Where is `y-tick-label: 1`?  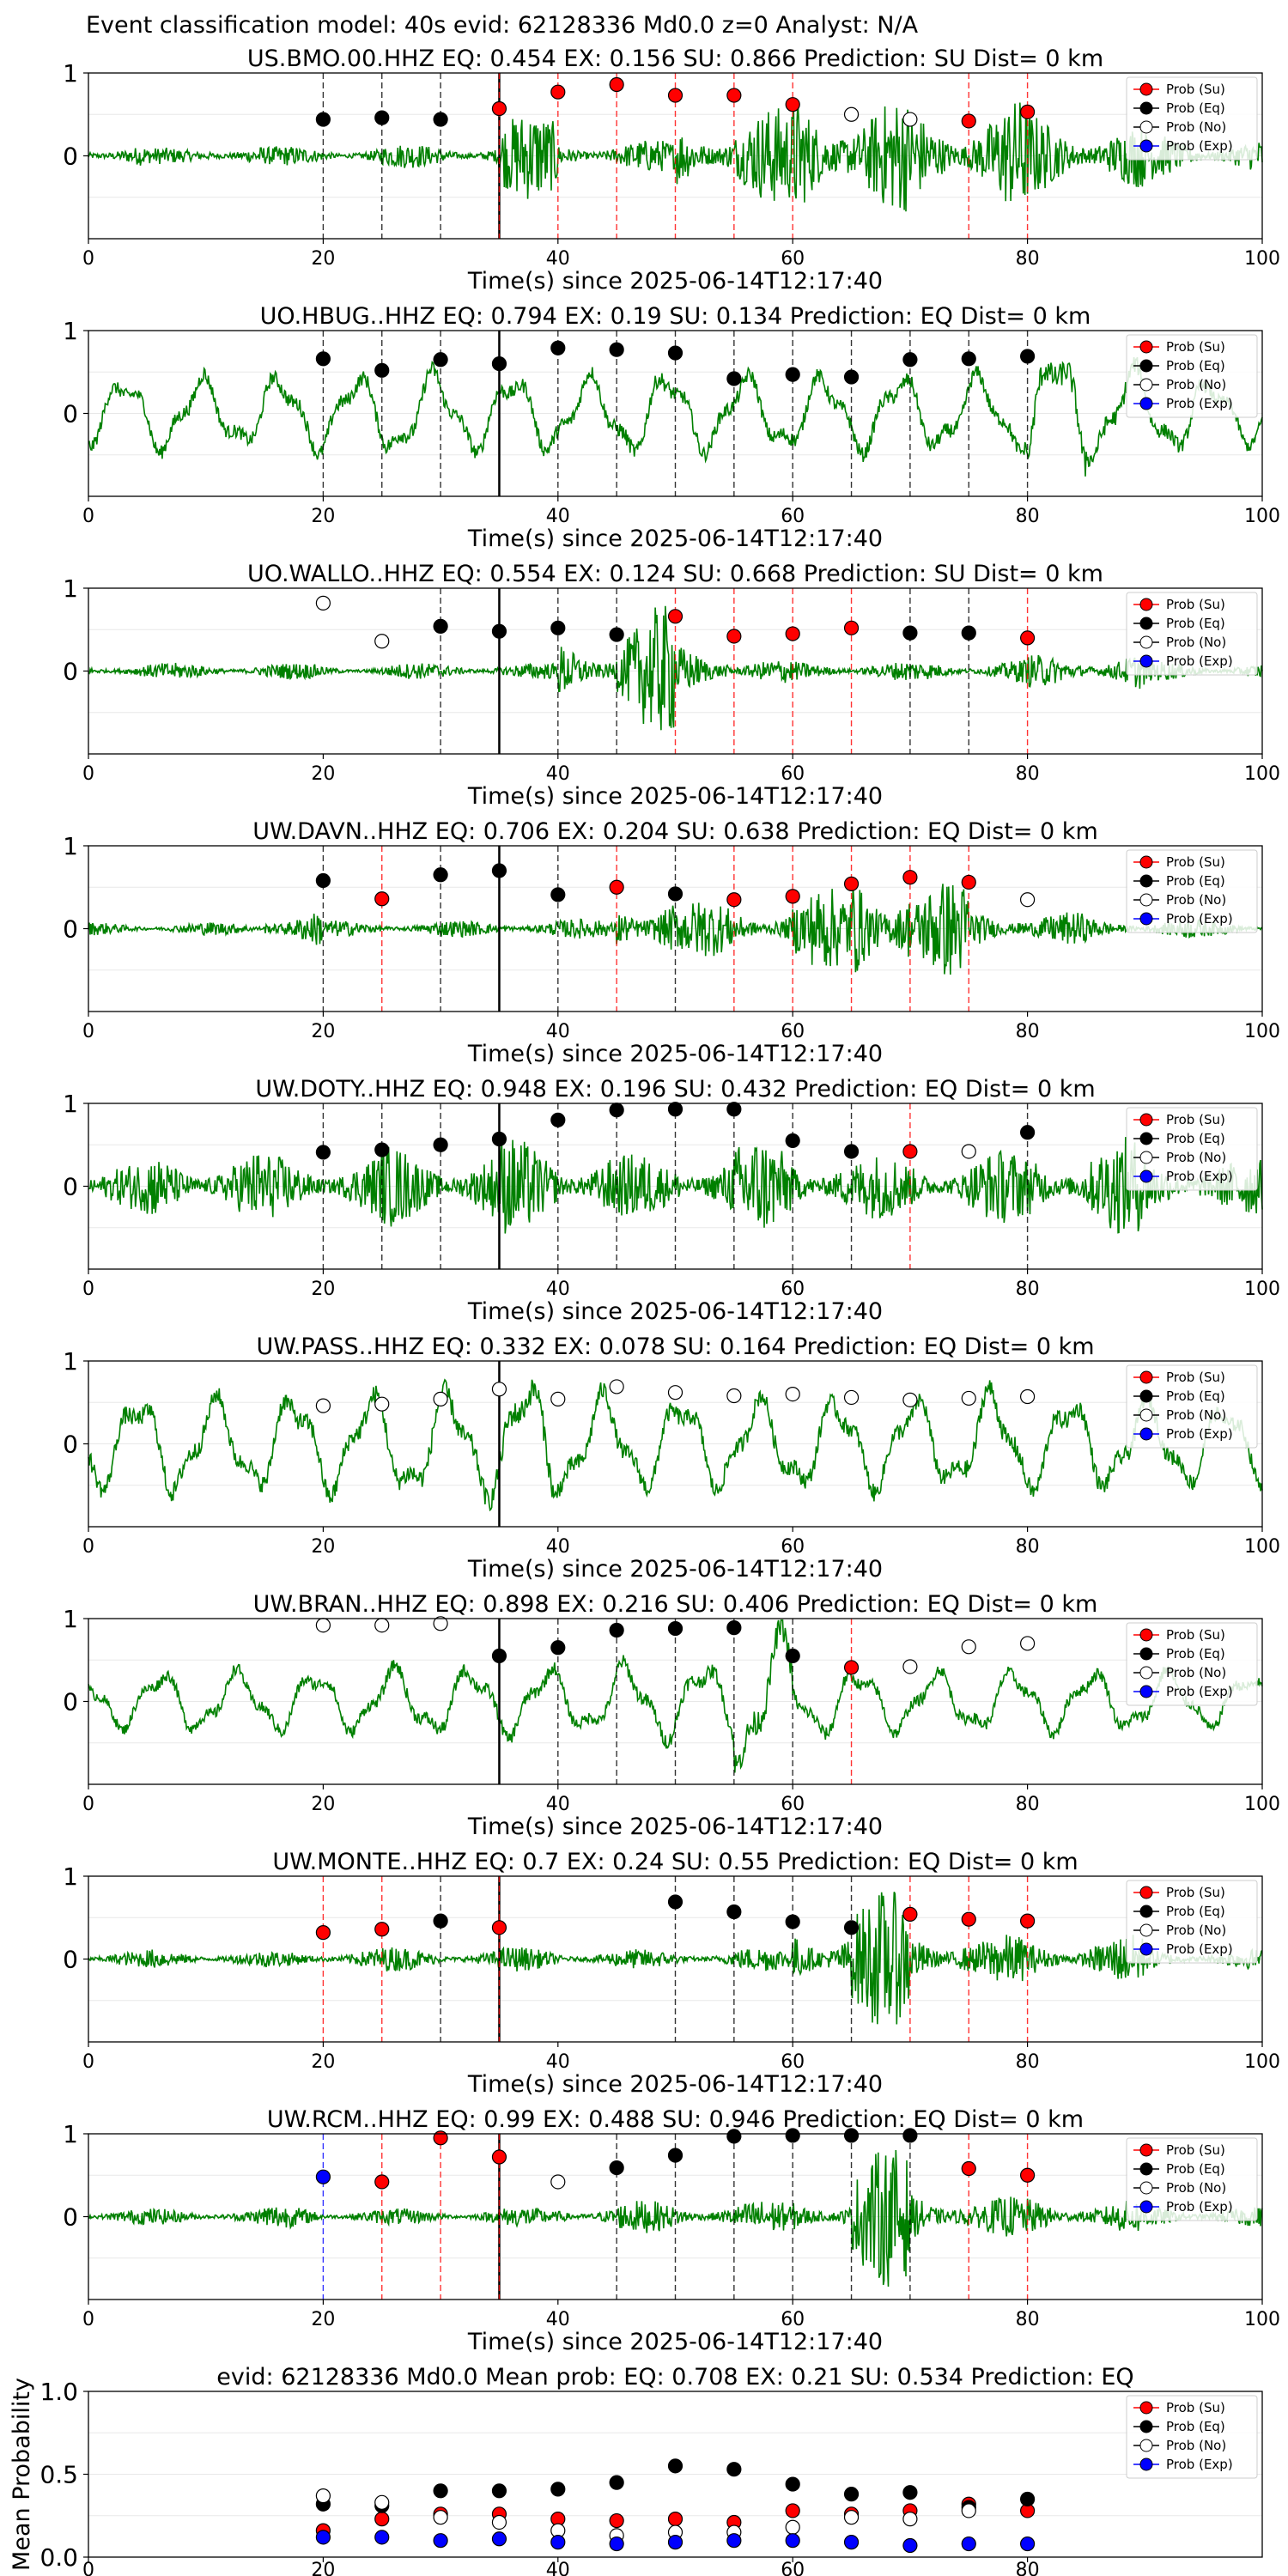
y-tick-label: 1 is located at coordinates (70, 1104).